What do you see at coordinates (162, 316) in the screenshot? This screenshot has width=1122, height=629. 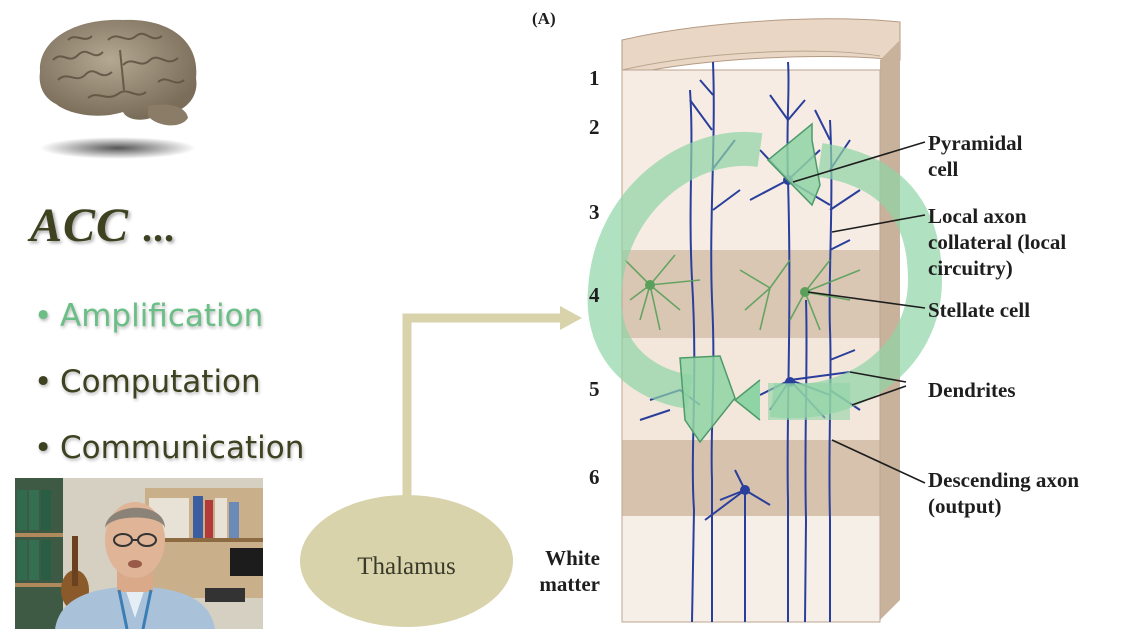 I see `bullet-label: Amplification` at bounding box center [162, 316].